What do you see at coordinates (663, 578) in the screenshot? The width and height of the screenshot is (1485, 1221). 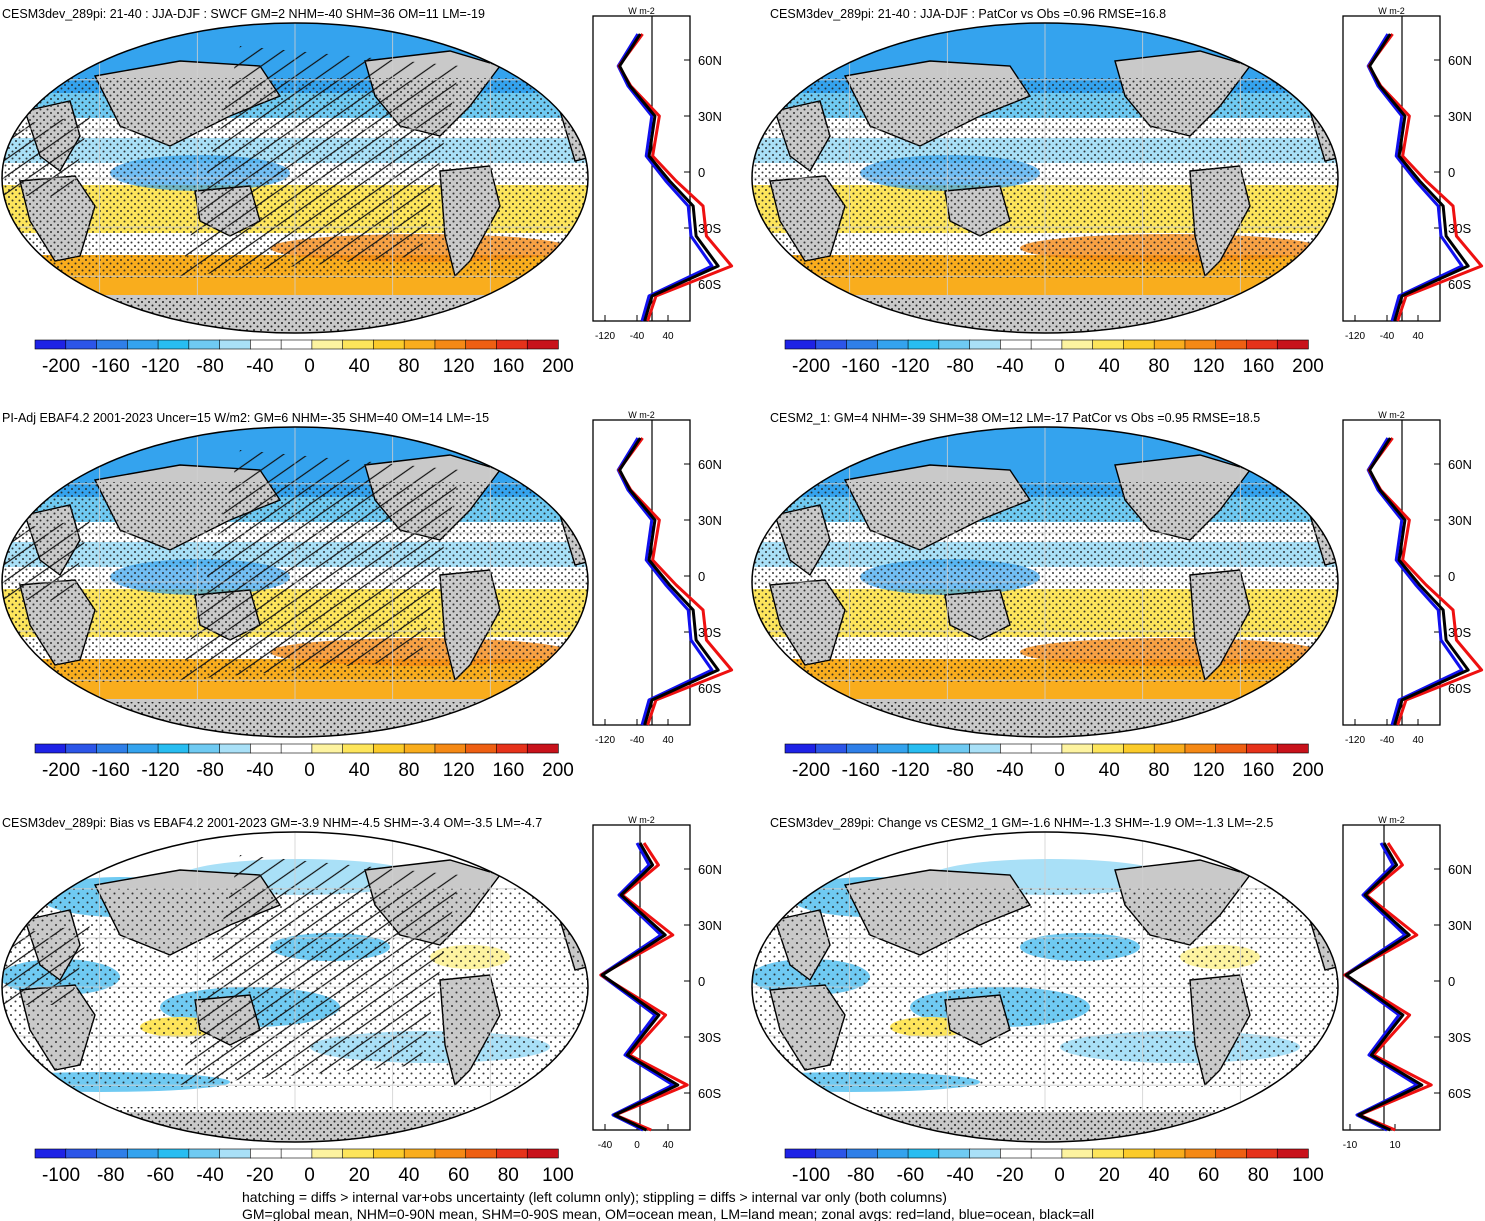 I see `zonal-mean-plot: W m-2 60N 30N 0 30S 60S -120 -40 40` at bounding box center [663, 578].